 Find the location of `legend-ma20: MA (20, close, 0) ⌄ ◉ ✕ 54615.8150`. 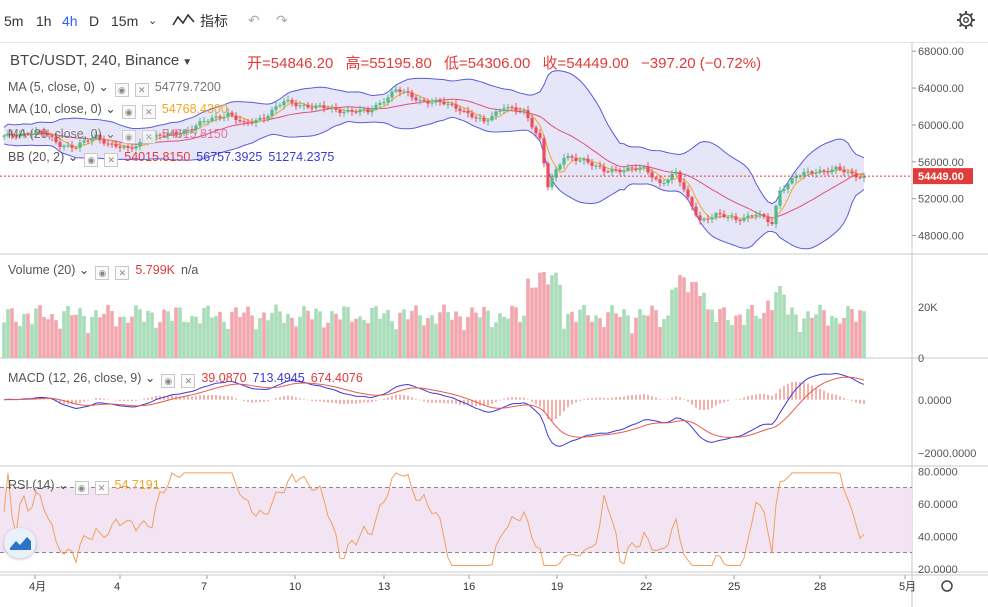

legend-ma20: MA (20, close, 0) ⌄ ◉ ✕ 54615.8150 is located at coordinates (118, 135).